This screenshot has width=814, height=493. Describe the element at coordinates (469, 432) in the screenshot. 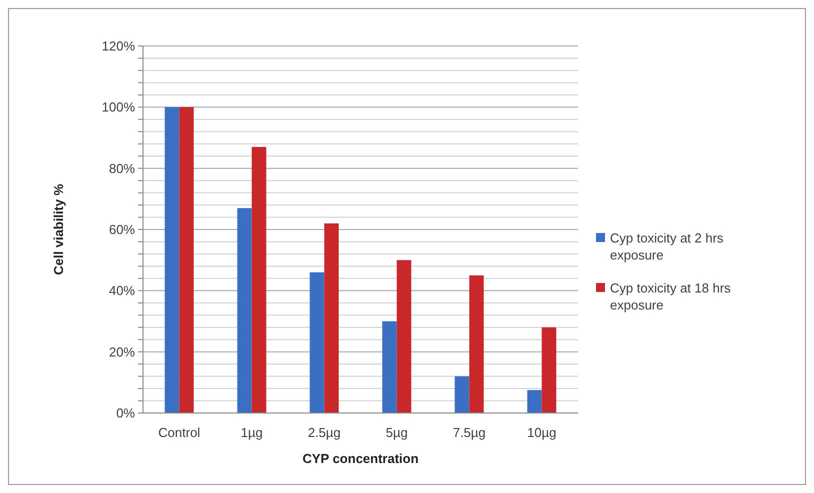

I see `x-tick-label: 7.5µg` at that location.